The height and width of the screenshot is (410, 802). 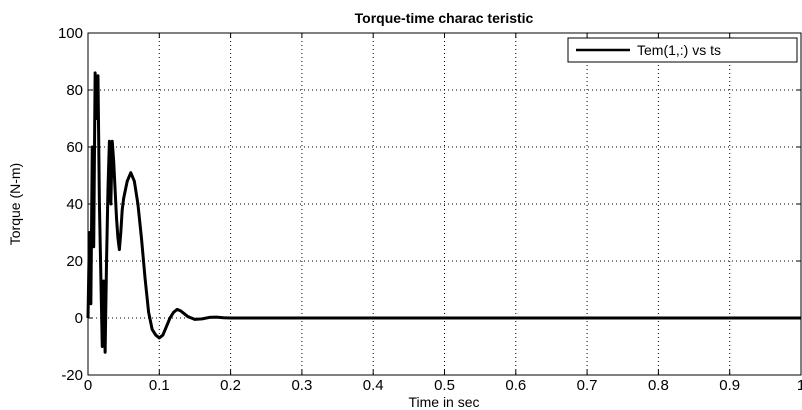 What do you see at coordinates (679, 50) in the screenshot?
I see `legend-entry: Tem(1,:) vs ts` at bounding box center [679, 50].